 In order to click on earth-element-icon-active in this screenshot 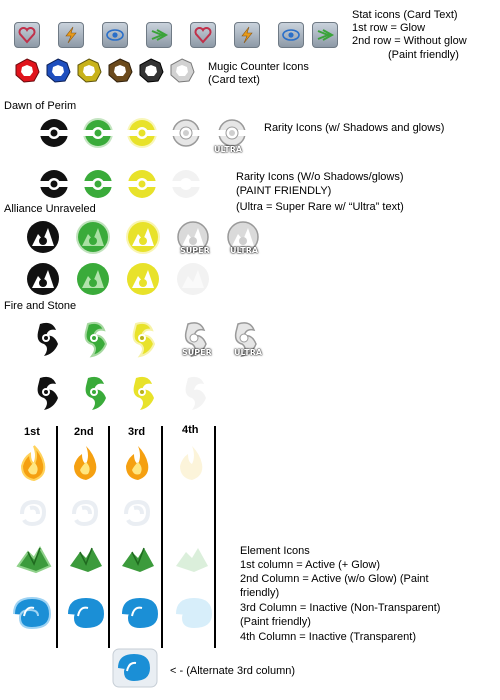, I will do `click(86, 559)`.